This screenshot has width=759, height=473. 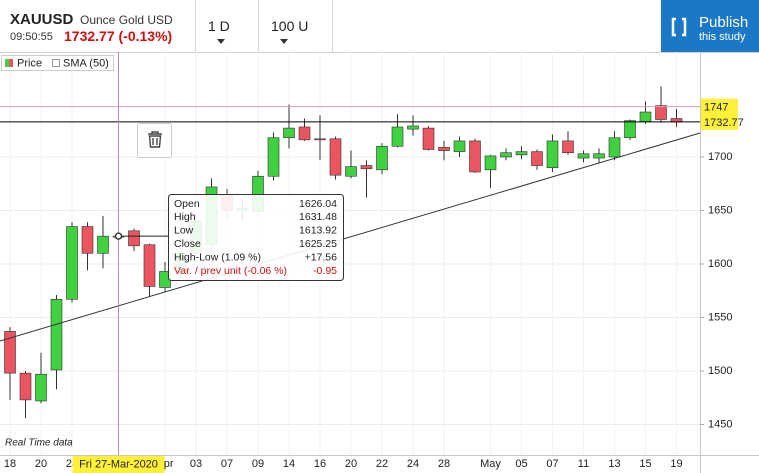 I want to click on x-tick-label: 22, so click(x=382, y=464).